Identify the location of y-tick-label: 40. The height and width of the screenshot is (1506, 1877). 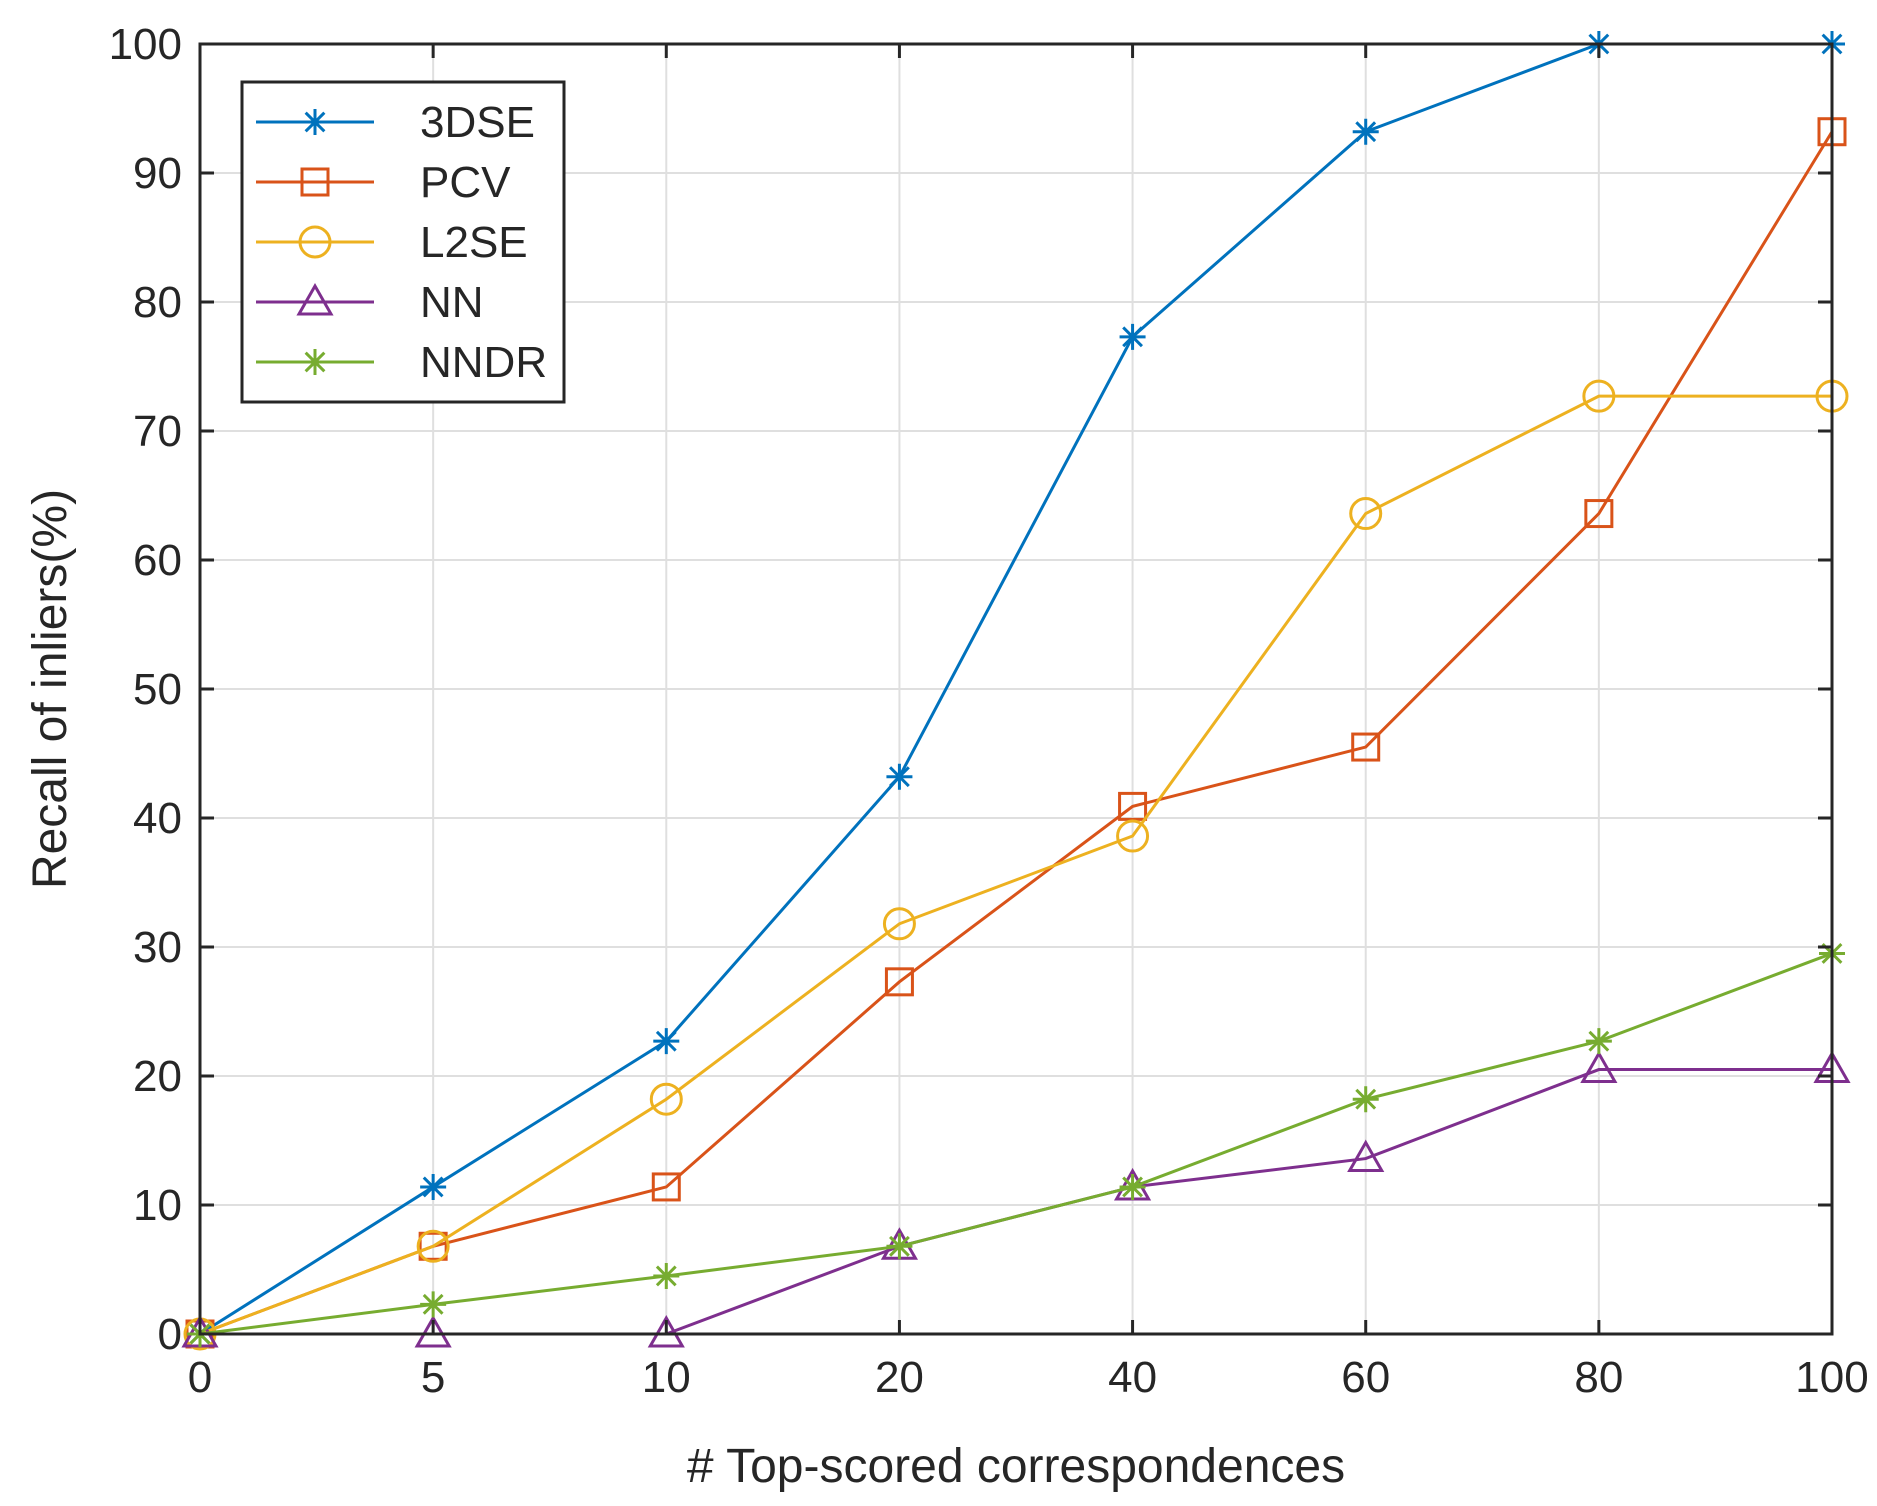
(157, 818).